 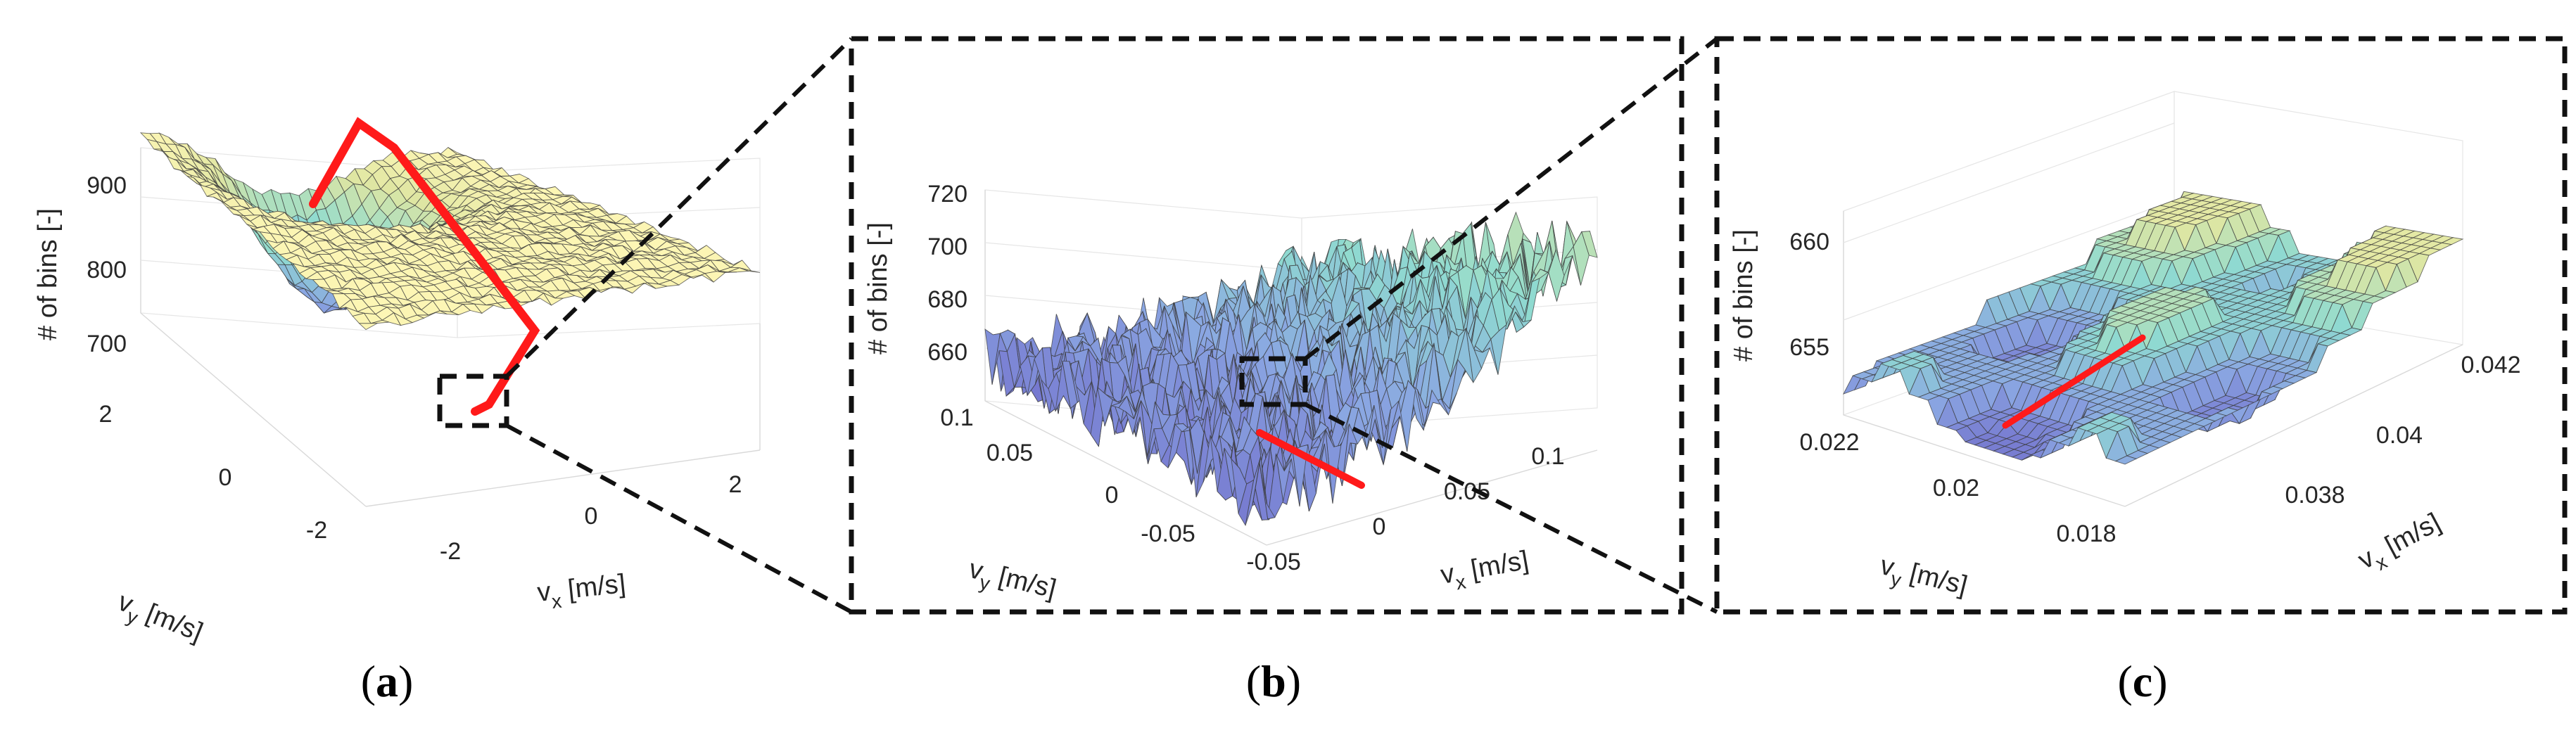 I want to click on panel-a-caption: (a), so click(x=387, y=681).